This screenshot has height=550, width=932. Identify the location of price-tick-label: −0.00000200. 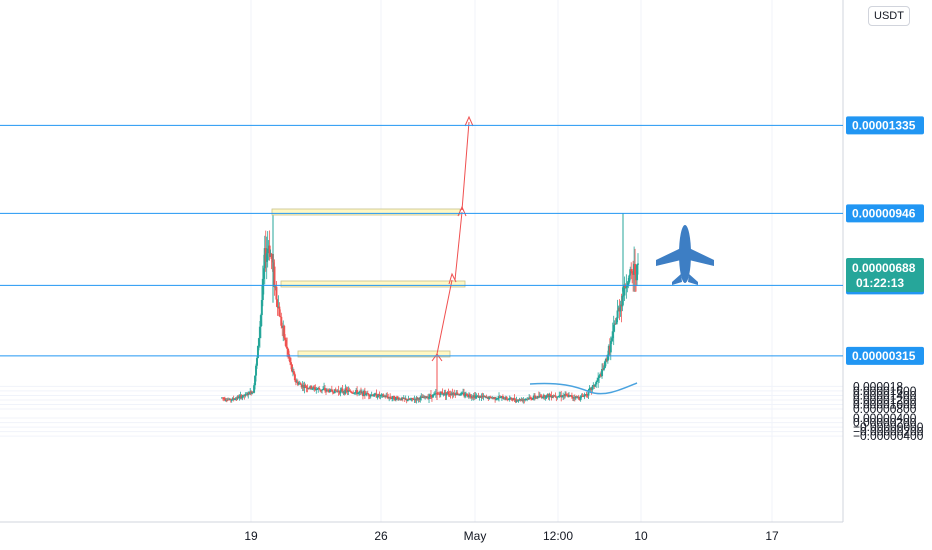
(888, 432).